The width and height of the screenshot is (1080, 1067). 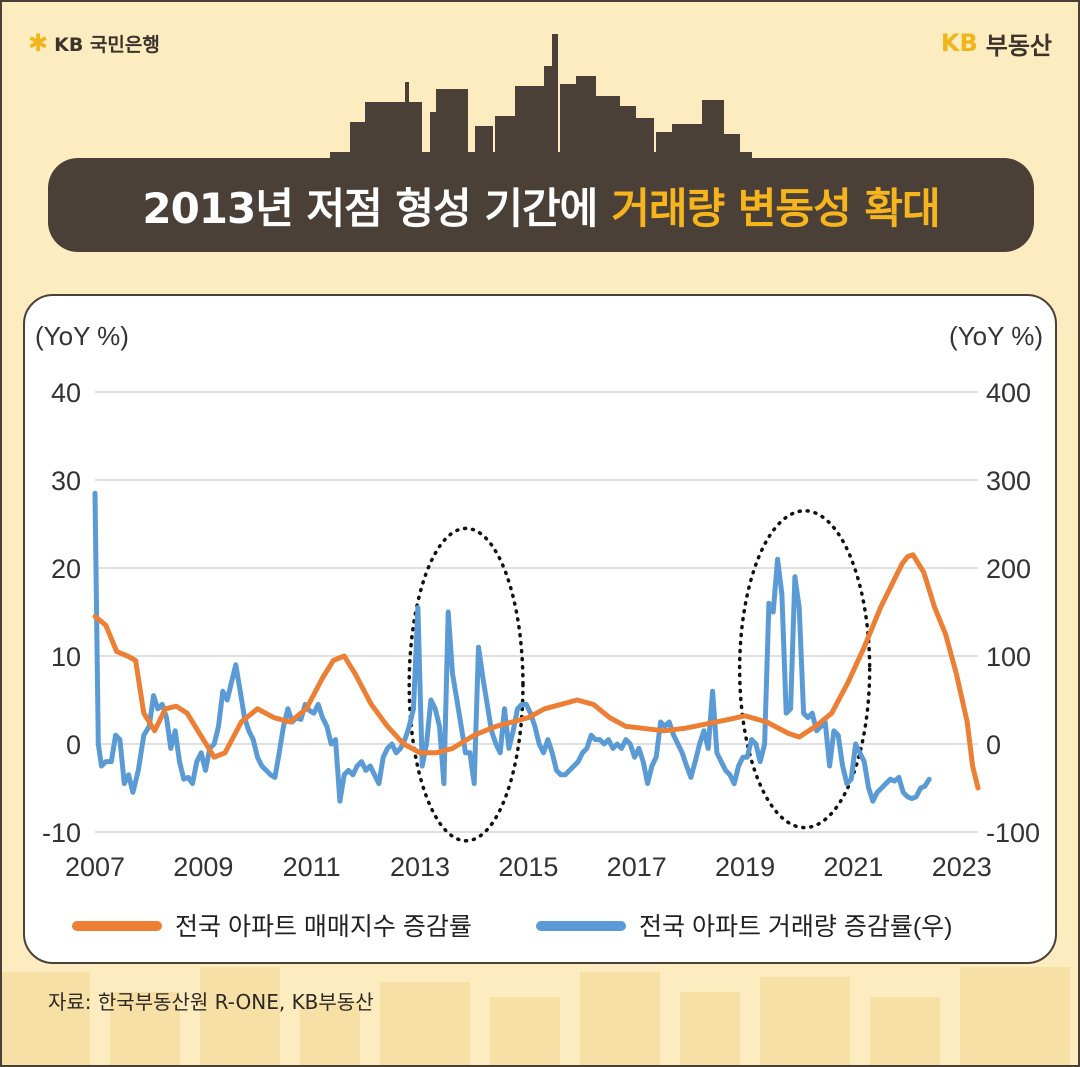 I want to click on x-axis-ticks: 2007 2009 2011 2013 2015 2017 2019 2021 2023, so click(x=528, y=867).